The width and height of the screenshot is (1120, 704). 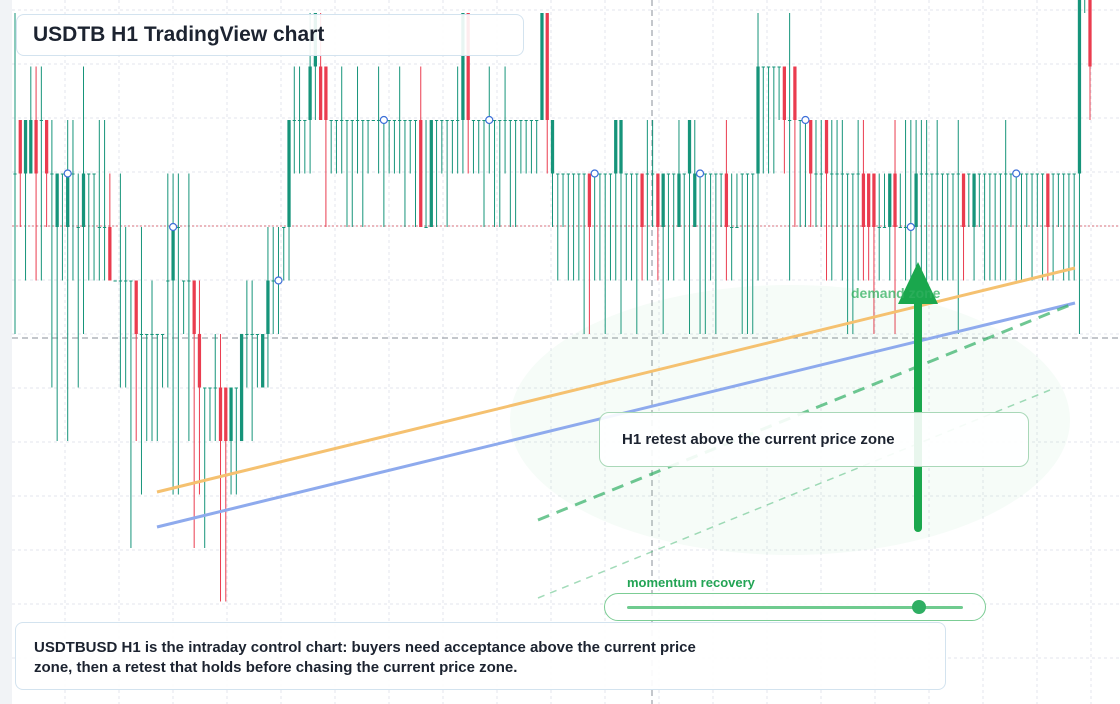 I want to click on momentum-bar, so click(x=795, y=607).